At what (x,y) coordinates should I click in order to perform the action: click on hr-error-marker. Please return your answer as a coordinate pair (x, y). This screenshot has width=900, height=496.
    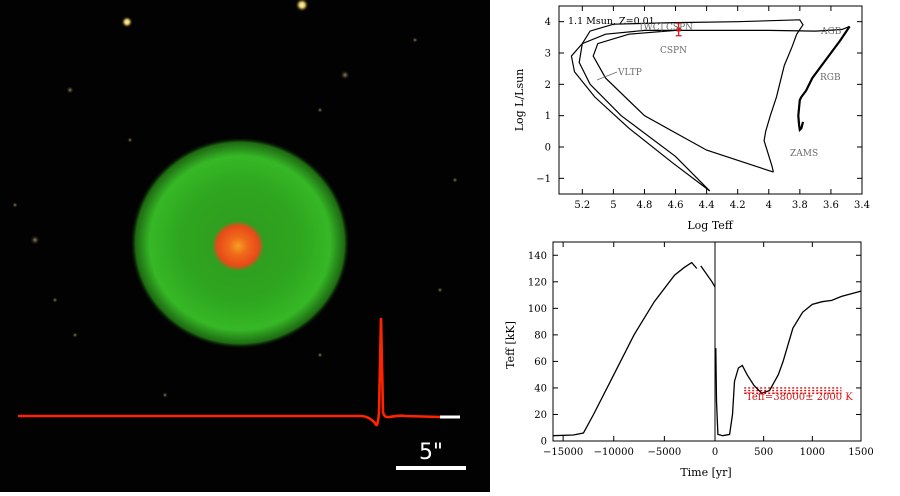
    Looking at the image, I should click on (678, 29).